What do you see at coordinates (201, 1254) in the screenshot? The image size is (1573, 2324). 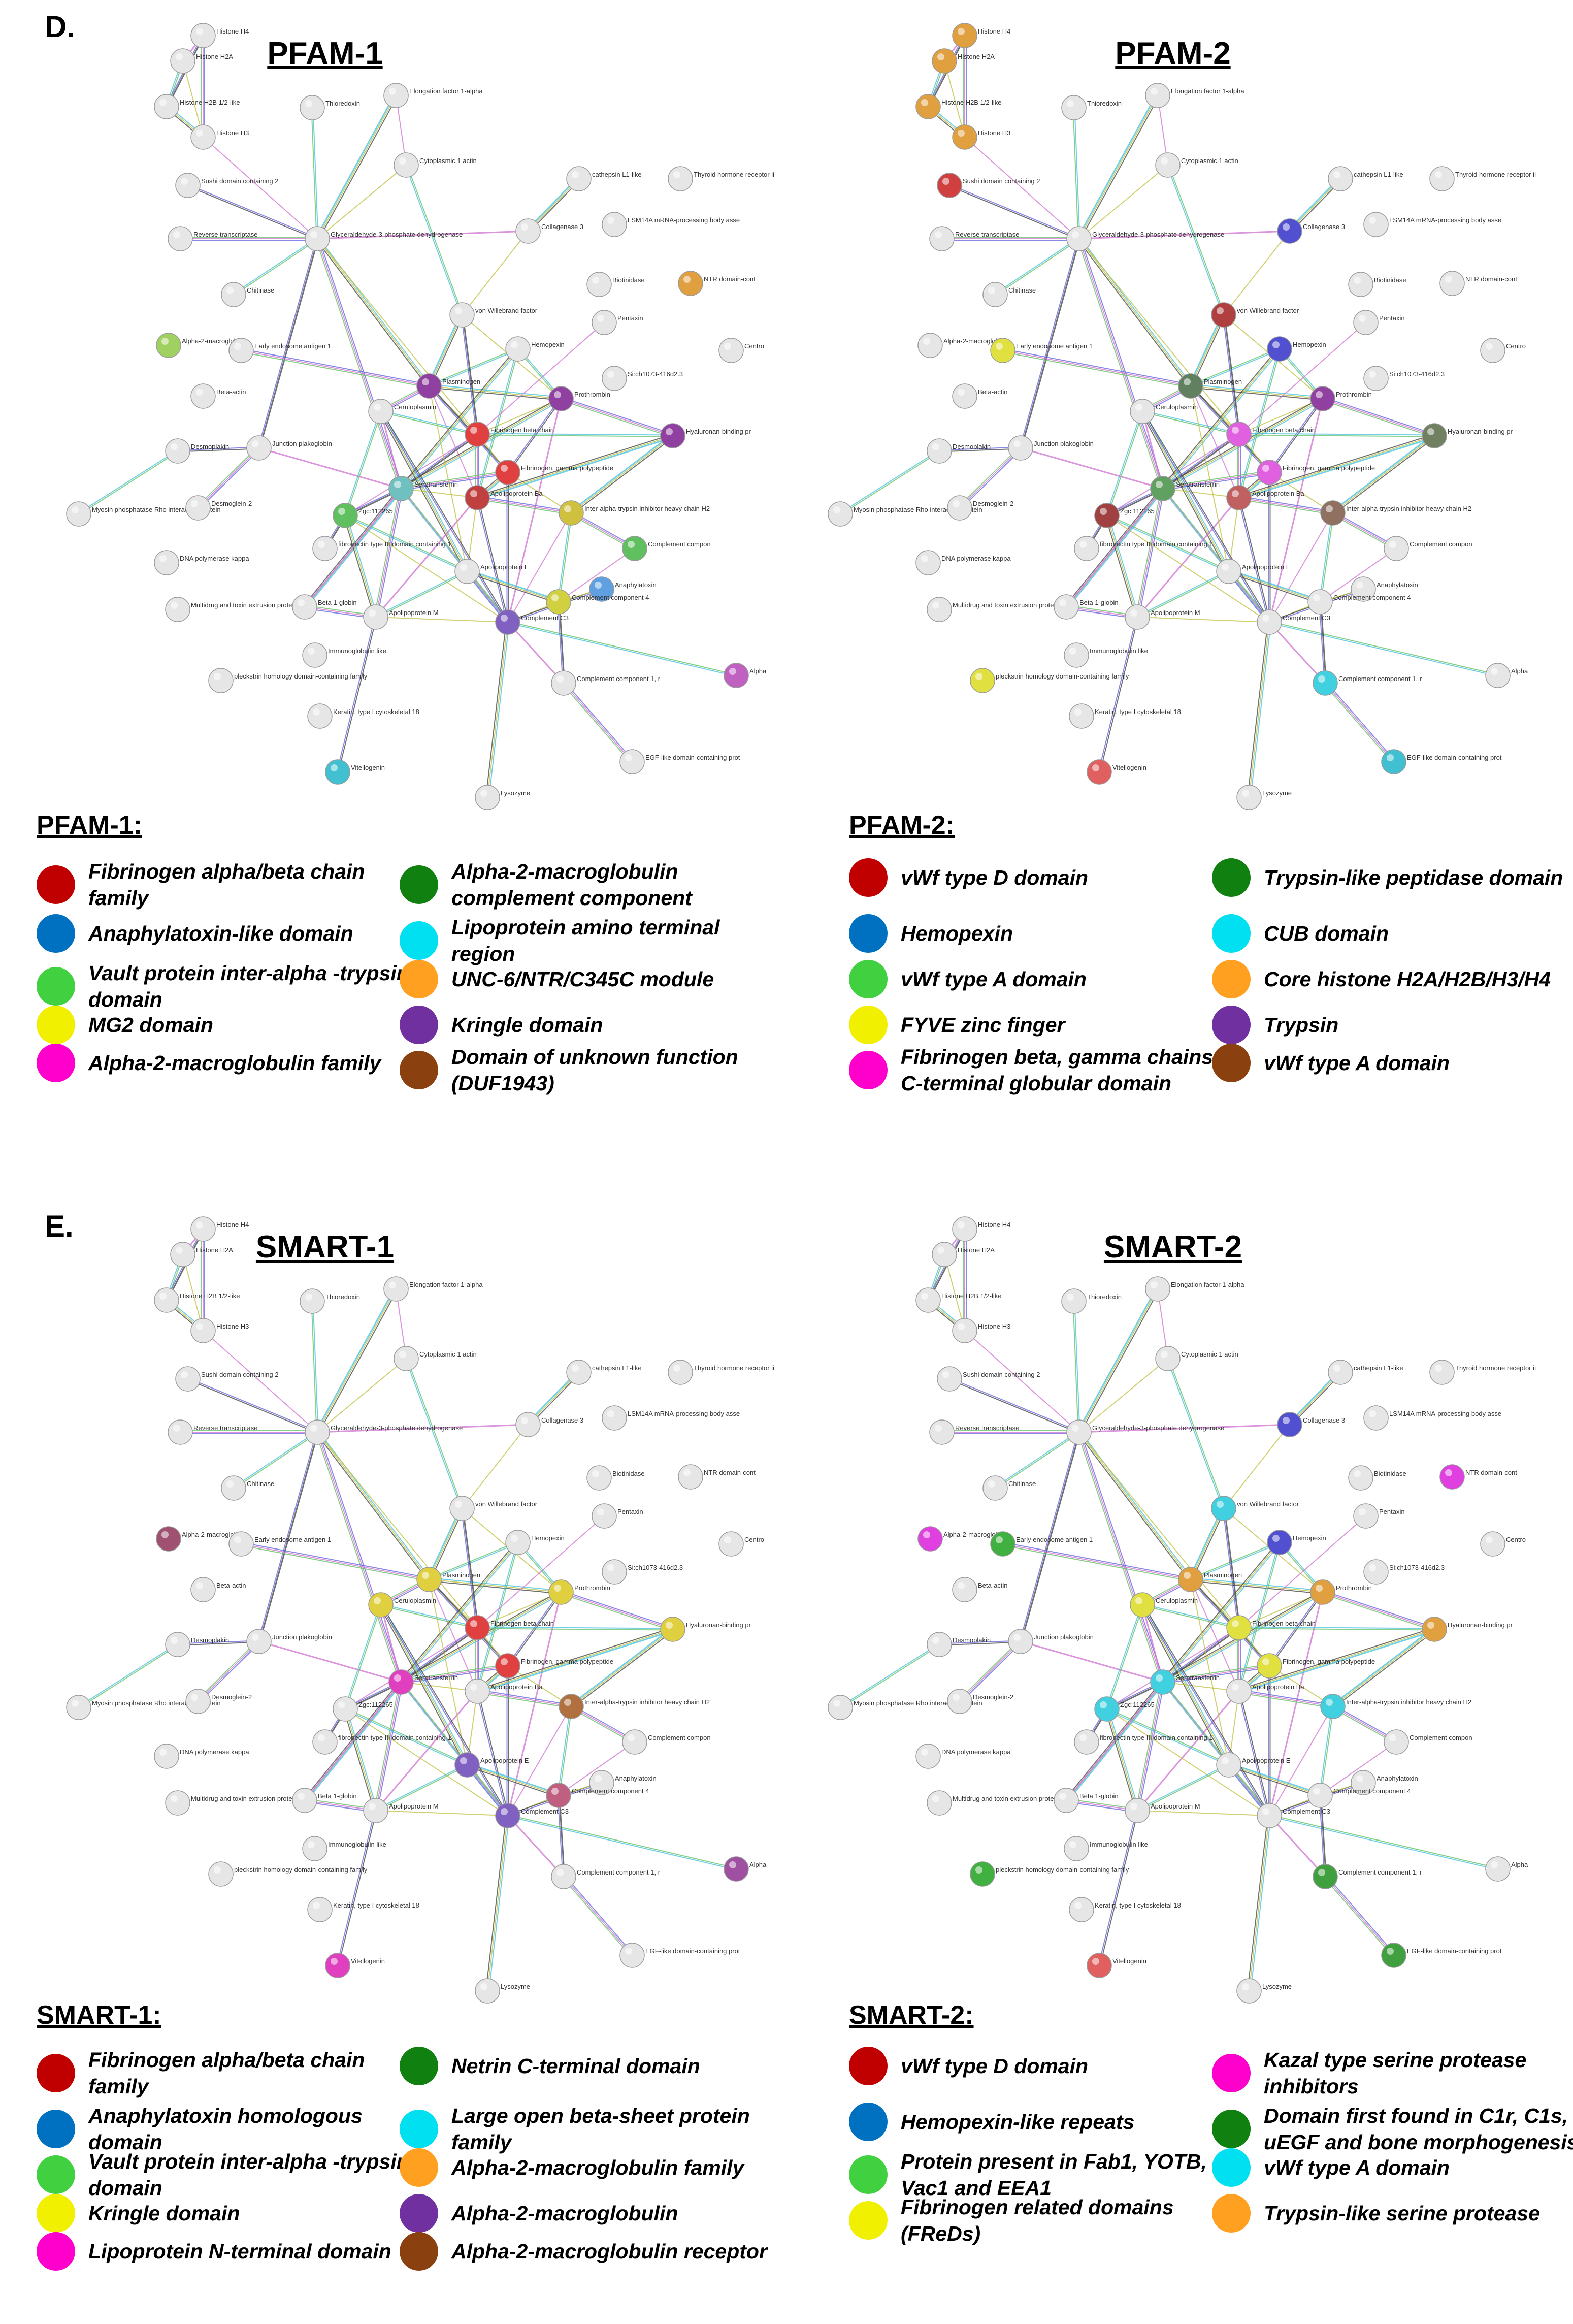 I see `protein-node: Histone H2A` at bounding box center [201, 1254].